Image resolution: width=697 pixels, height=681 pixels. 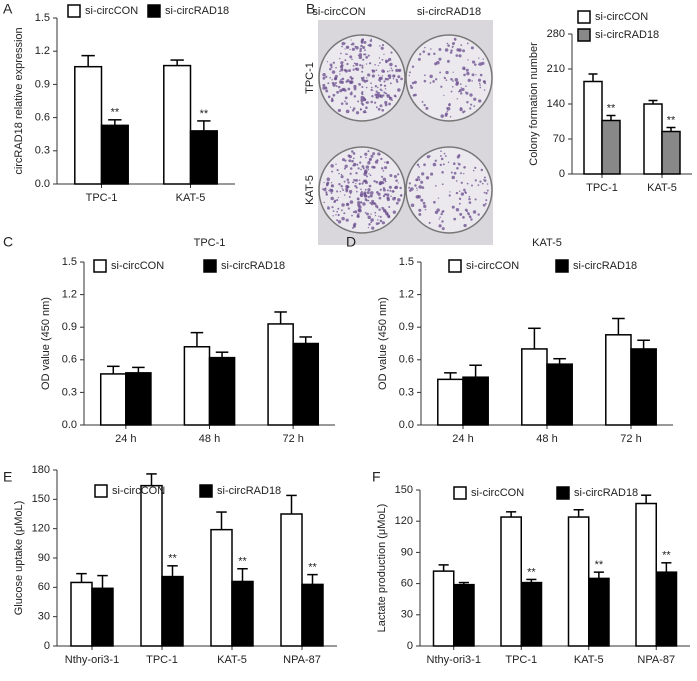 What do you see at coordinates (138, 491) in the screenshot?
I see `legend-label: si-circCON` at bounding box center [138, 491].